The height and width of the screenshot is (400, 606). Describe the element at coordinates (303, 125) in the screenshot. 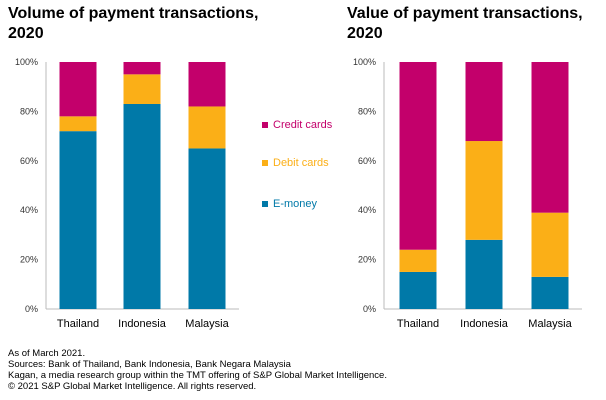

I see `legend-label-credit-cards: Credit cards` at that location.